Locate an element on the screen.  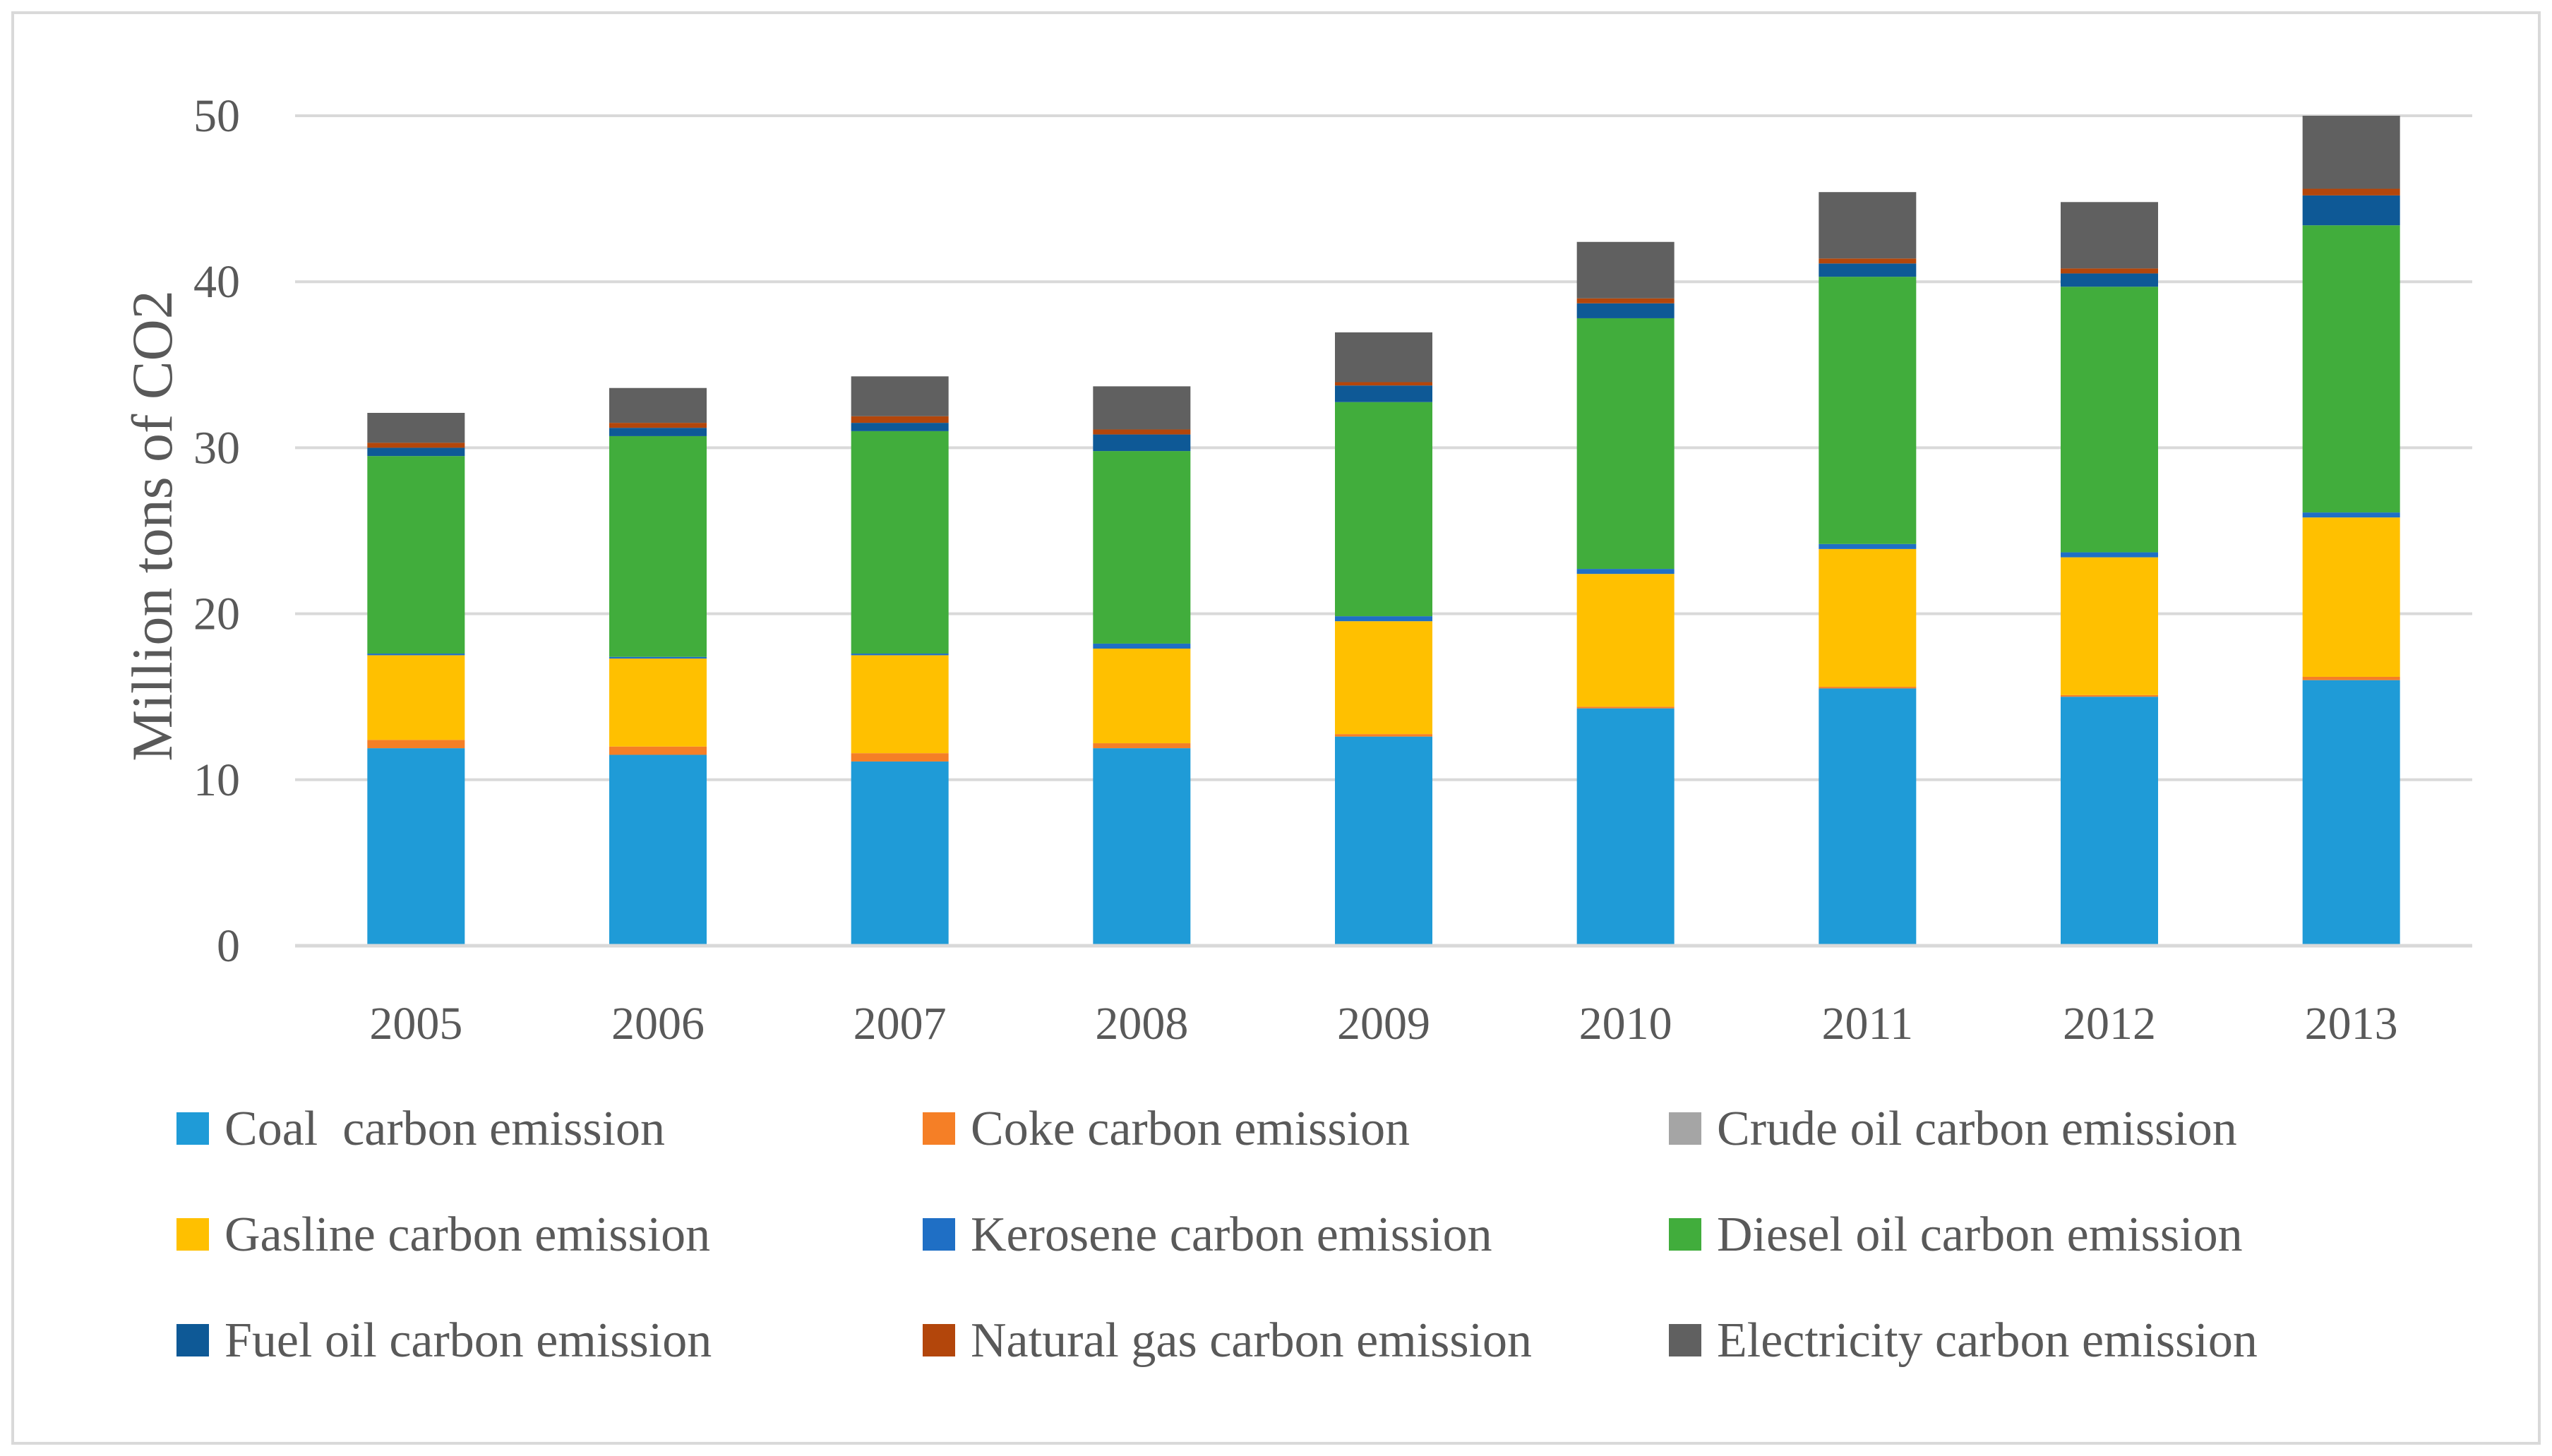
legend-item: Fuel oil carbon emission is located at coordinates (444, 1340).